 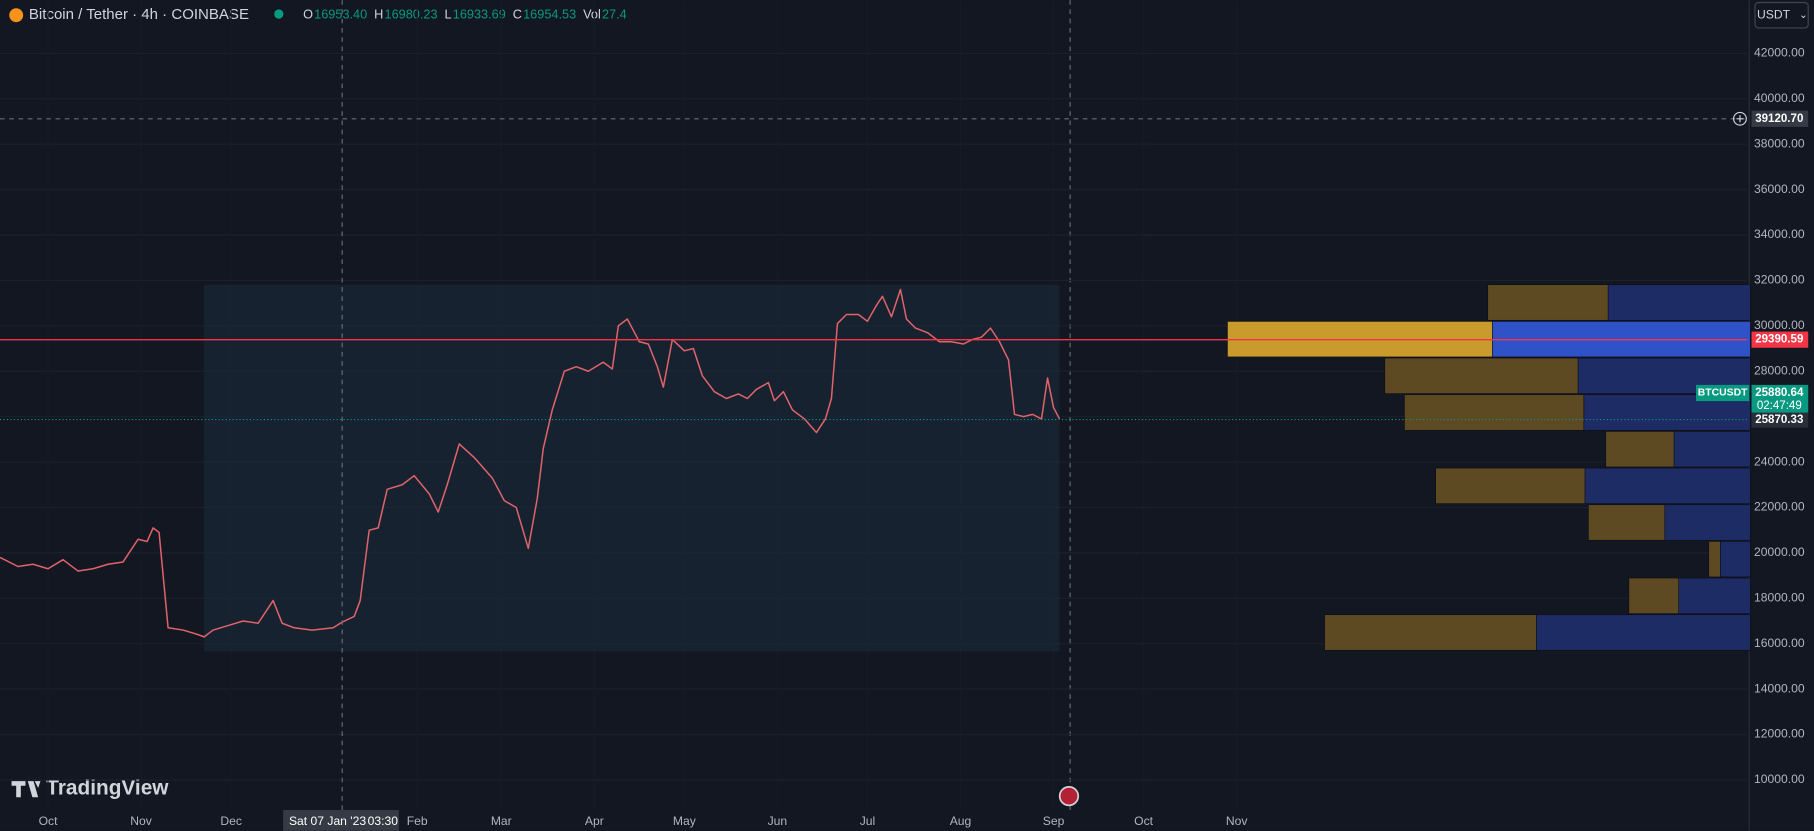 I want to click on brand-name: TradingView, so click(x=107, y=788).